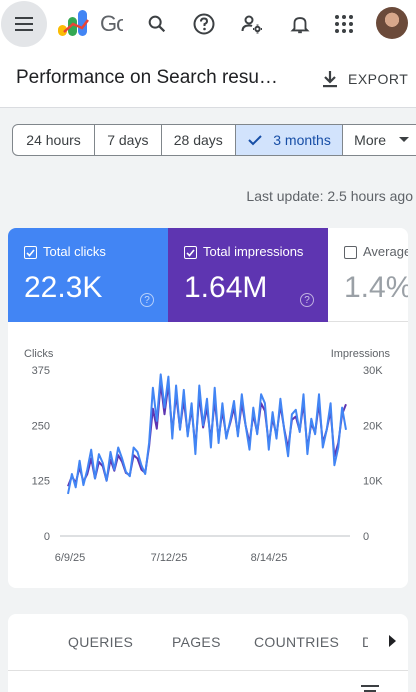 This screenshot has width=416, height=692. Describe the element at coordinates (302, 140) in the screenshot. I see `filter-label: 3 months` at that location.